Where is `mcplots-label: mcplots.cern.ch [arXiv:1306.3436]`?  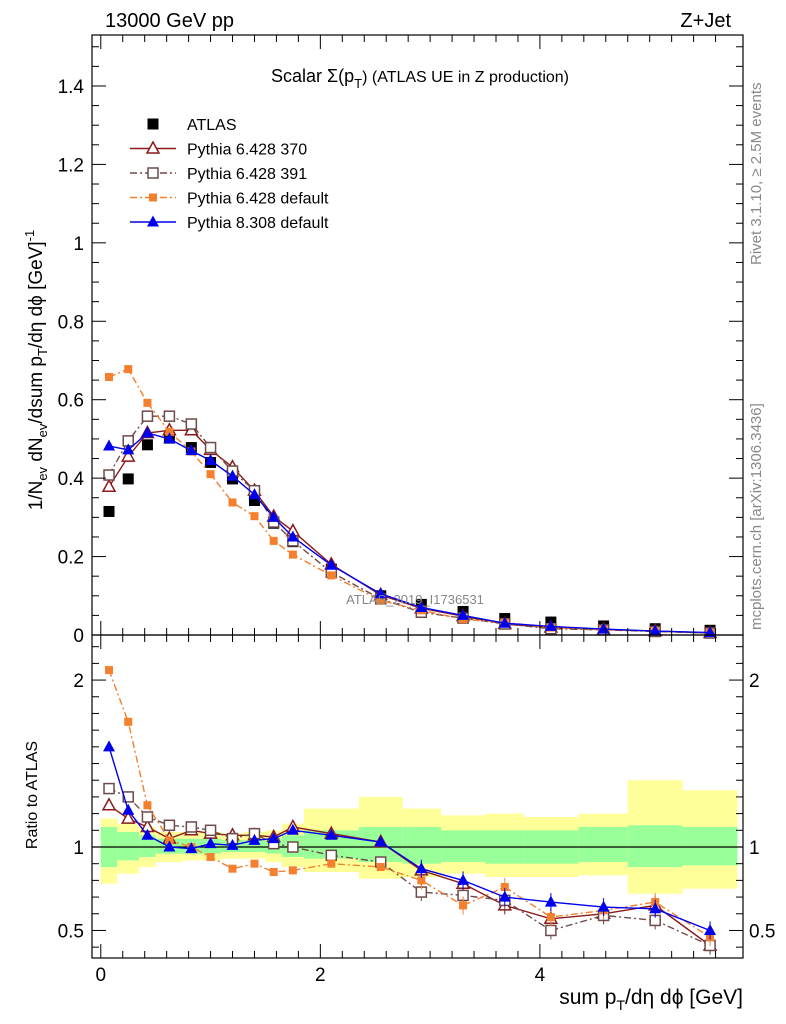
mcplots-label: mcplots.cern.ch [arXiv:1306.3436] is located at coordinates (756, 516).